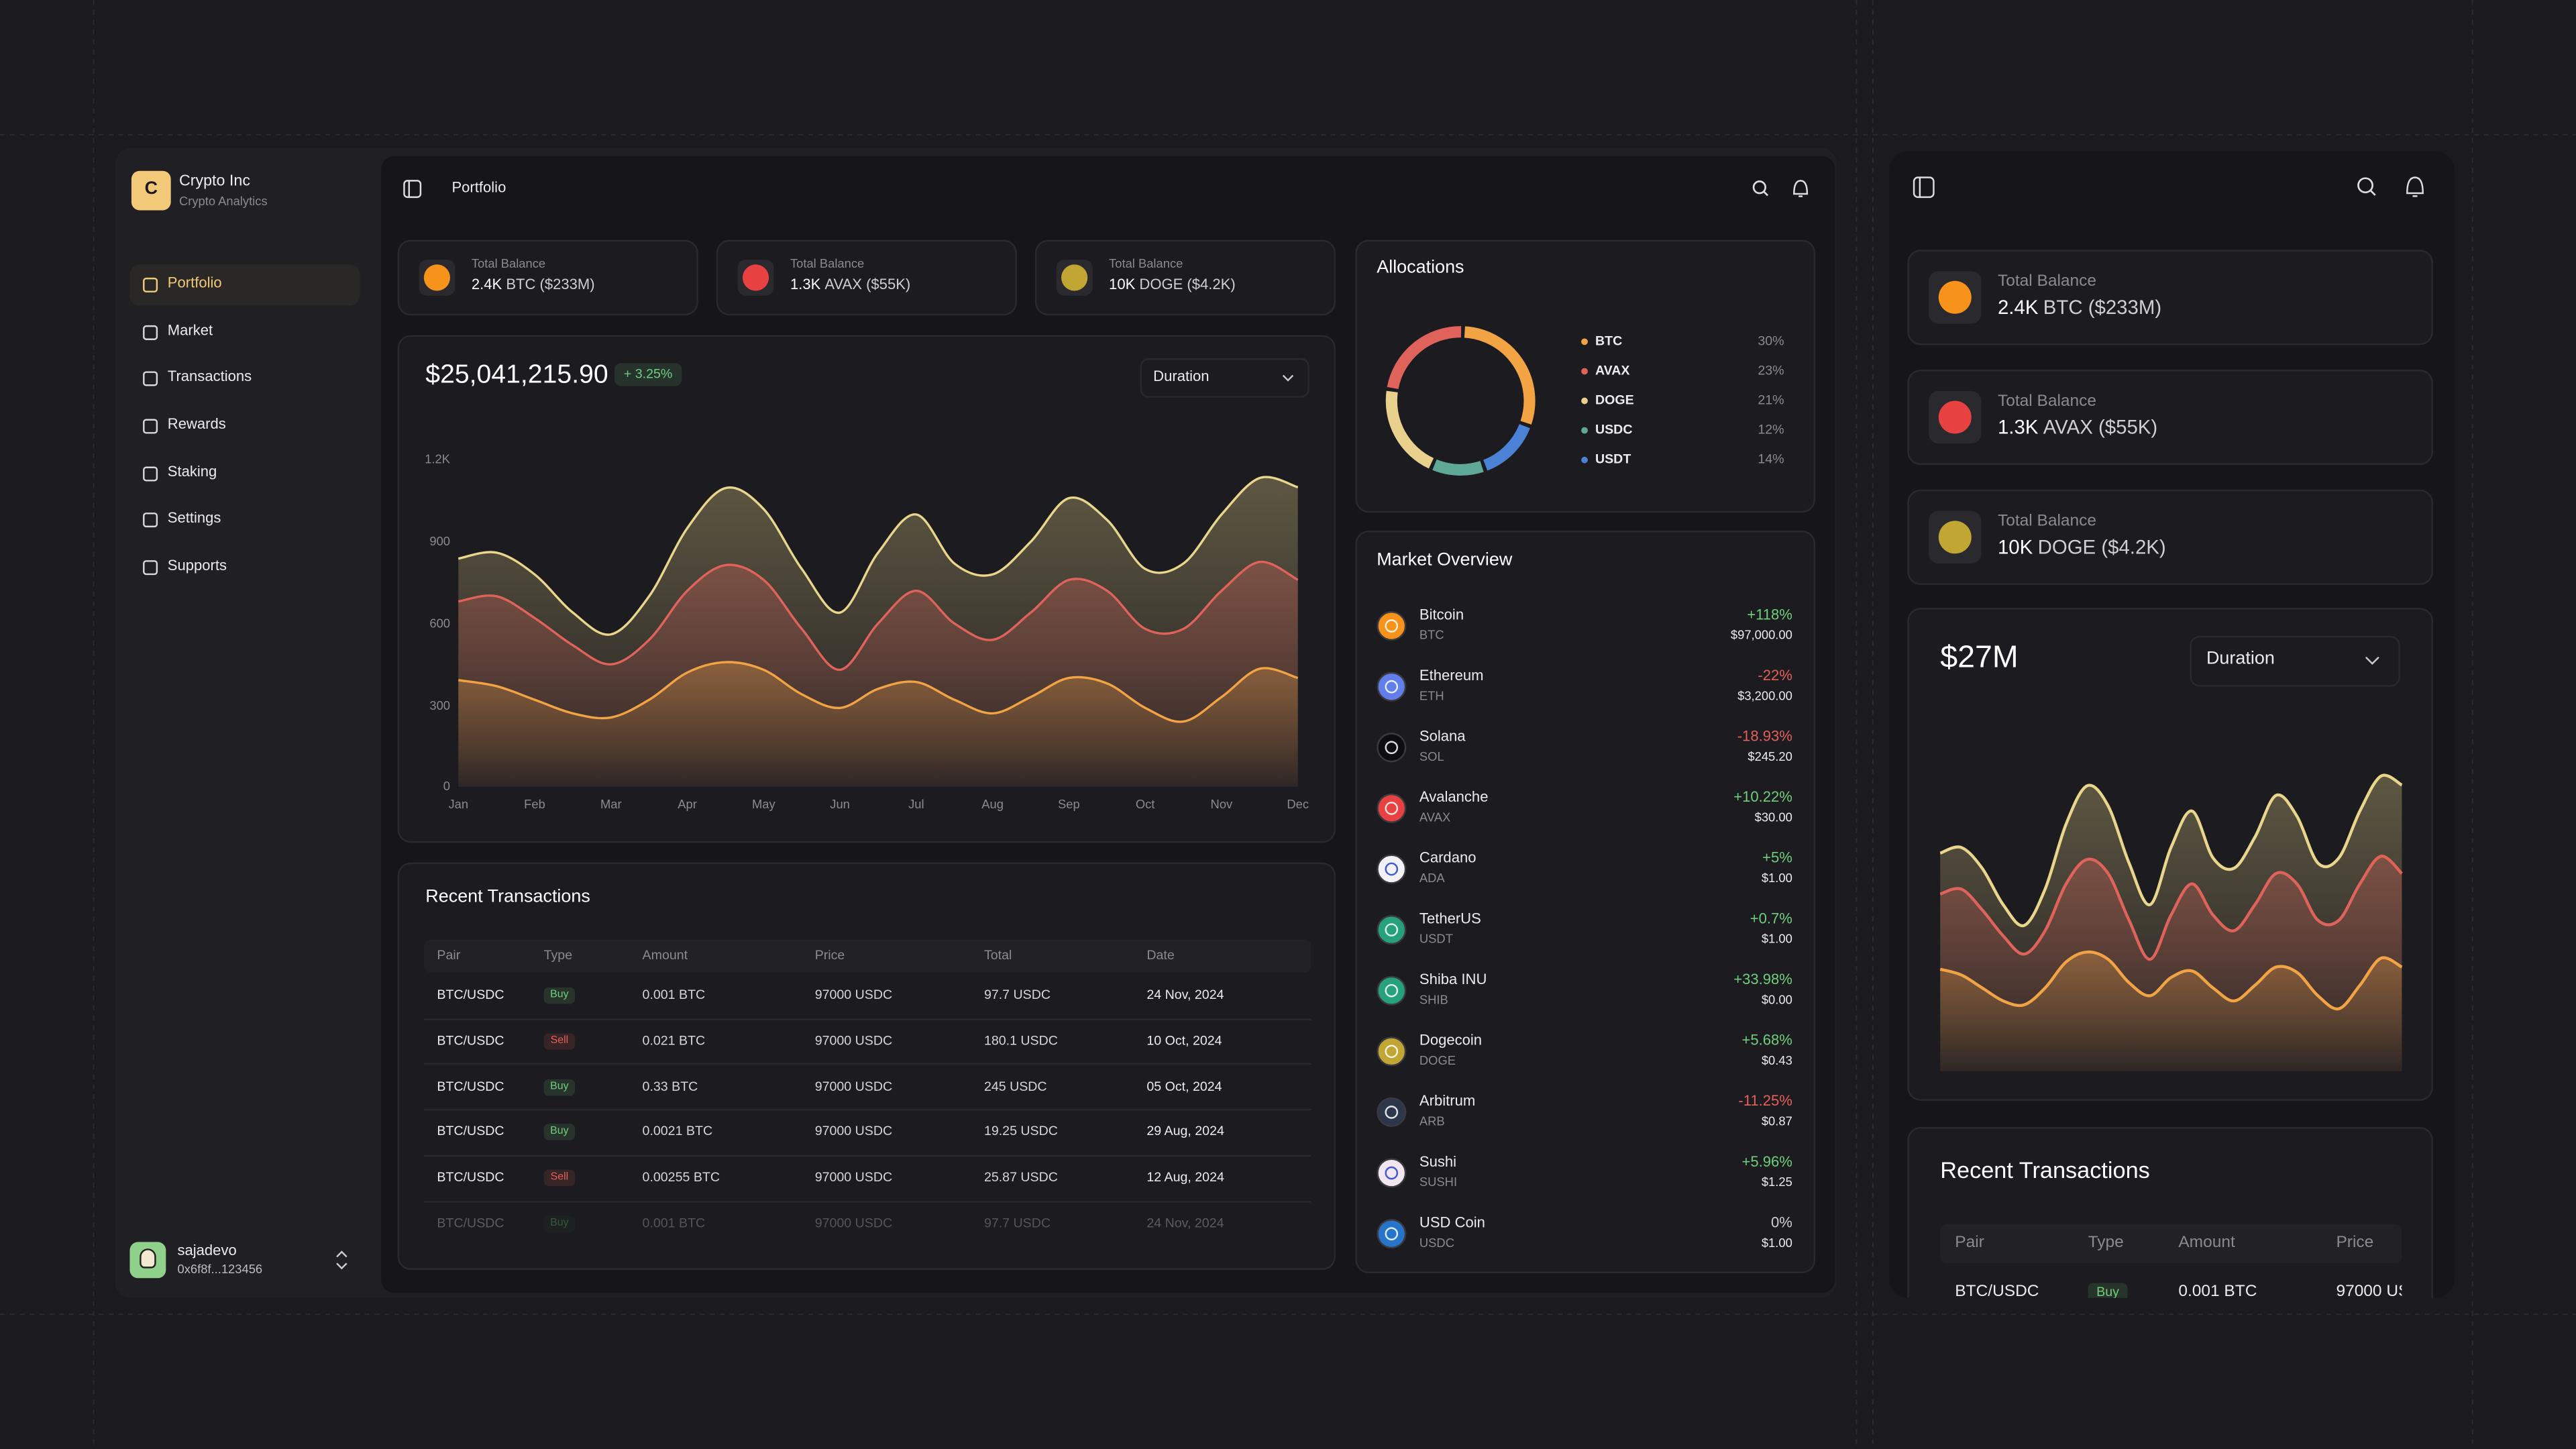  I want to click on column-header: Amount, so click(2206, 1242).